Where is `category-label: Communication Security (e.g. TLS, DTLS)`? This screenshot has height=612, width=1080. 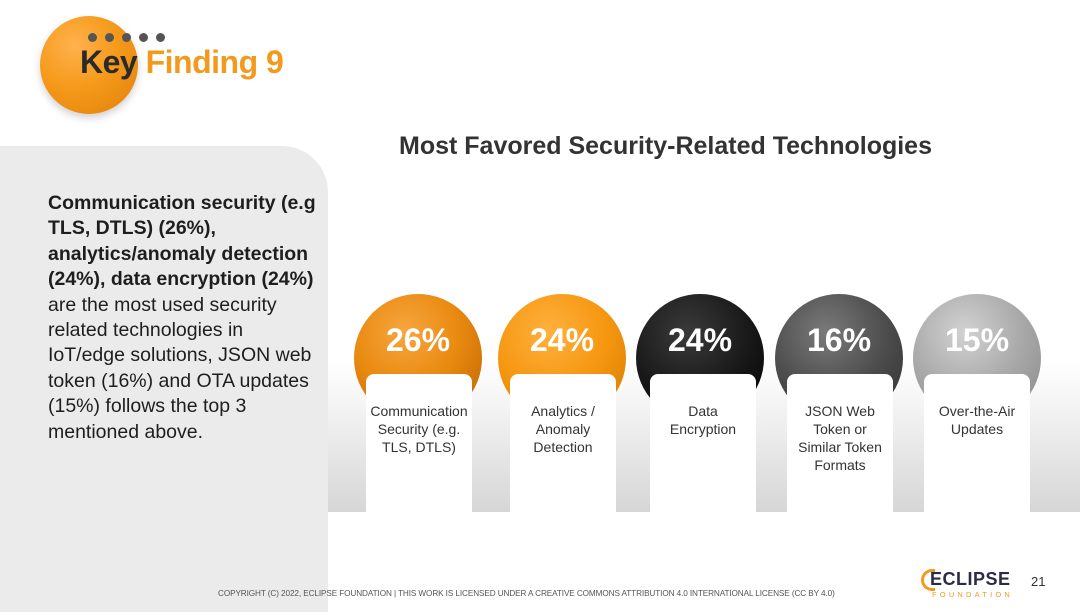 category-label: Communication Security (e.g. TLS, DTLS) is located at coordinates (419, 429).